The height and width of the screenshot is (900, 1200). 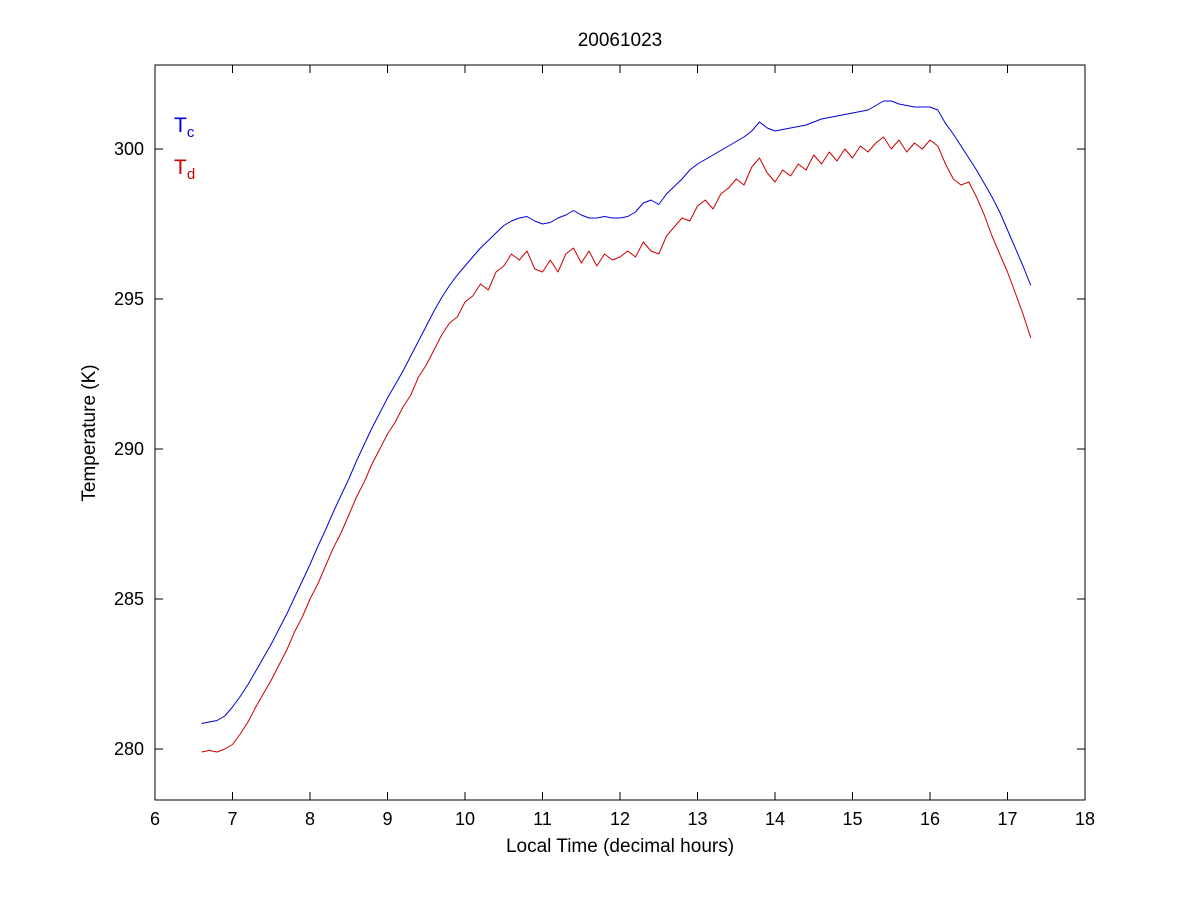 I want to click on y-axis-label: Temperature (K), so click(x=89, y=432).